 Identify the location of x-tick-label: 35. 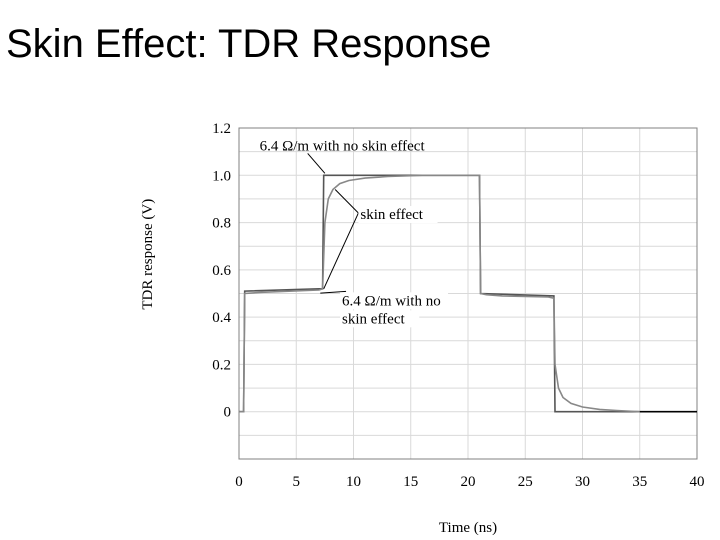
(639, 482).